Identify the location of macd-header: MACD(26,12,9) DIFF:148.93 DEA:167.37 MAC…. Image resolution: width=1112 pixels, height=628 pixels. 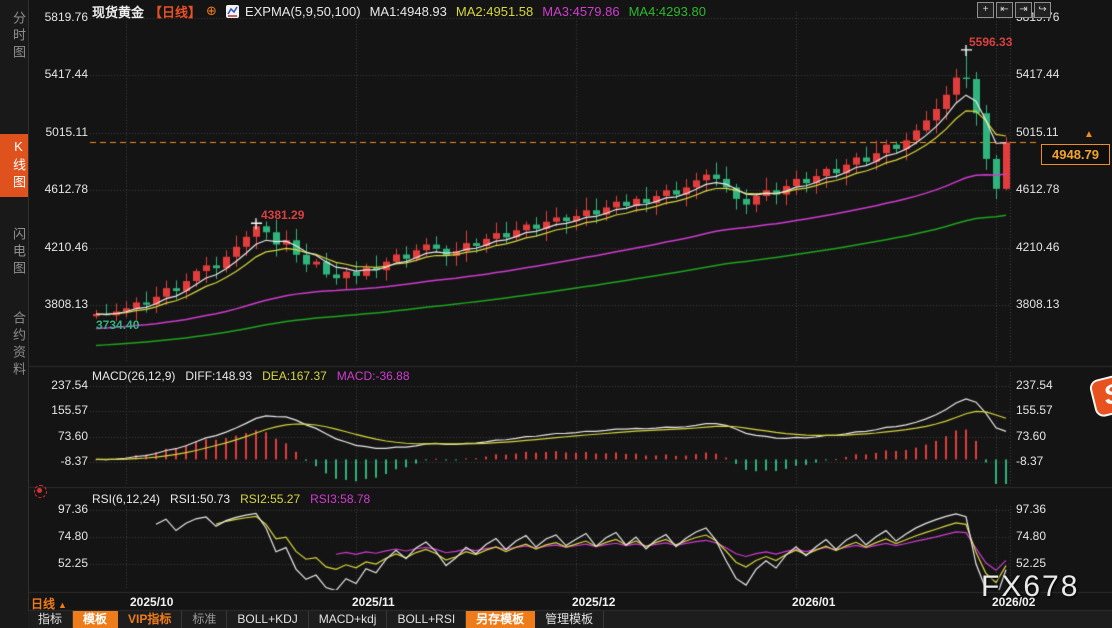
(251, 376).